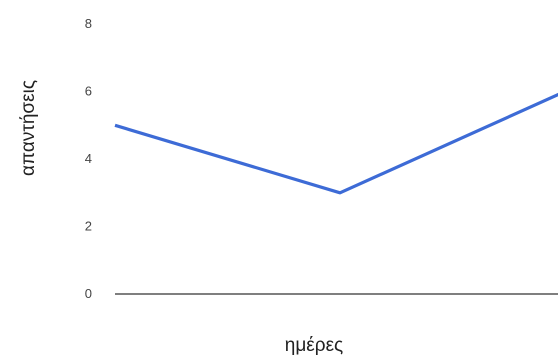 This screenshot has width=558, height=358. I want to click on y-tick-label: 8, so click(88, 23).